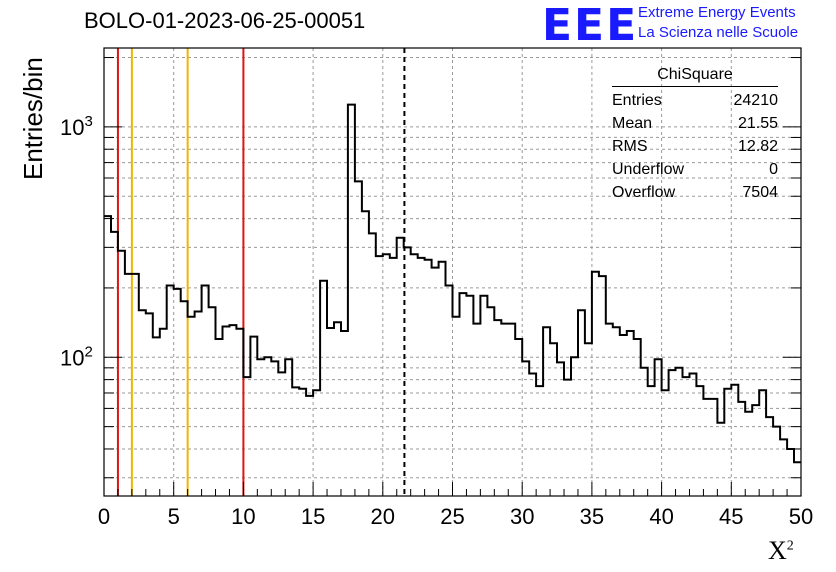 The image size is (836, 572). Describe the element at coordinates (695, 146) in the screenshot. I see `stats-row-rms: RMS 12.82` at that location.